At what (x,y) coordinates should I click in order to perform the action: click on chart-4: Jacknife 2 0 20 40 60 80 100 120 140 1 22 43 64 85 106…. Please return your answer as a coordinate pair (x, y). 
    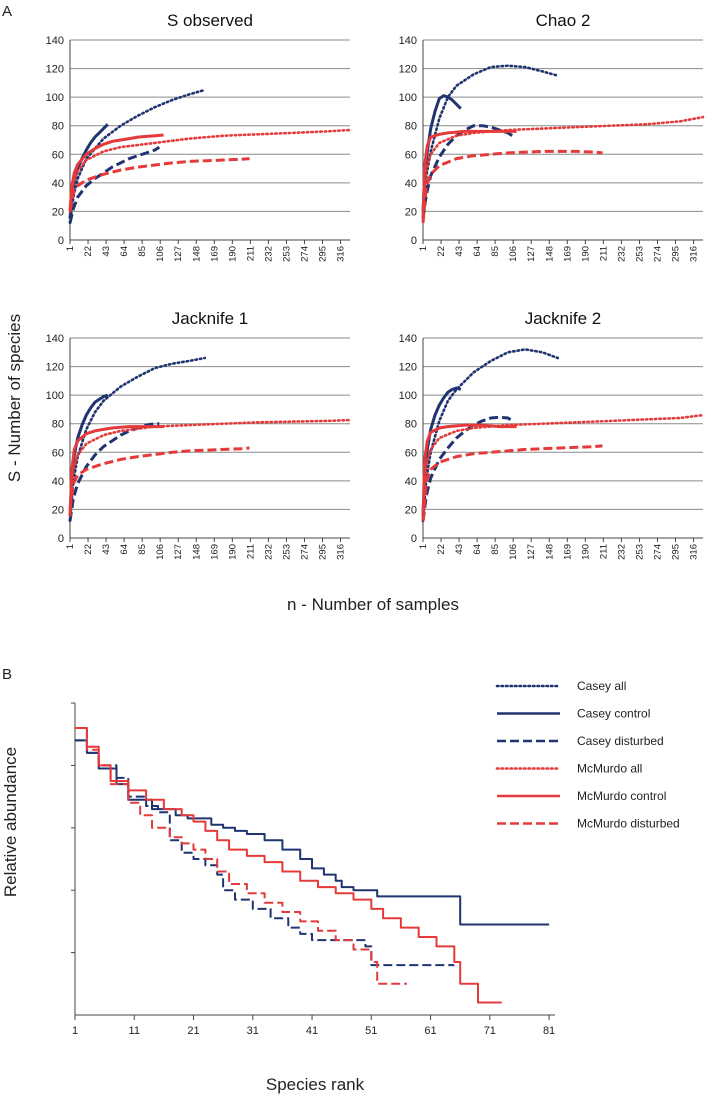
    Looking at the image, I should click on (552, 434).